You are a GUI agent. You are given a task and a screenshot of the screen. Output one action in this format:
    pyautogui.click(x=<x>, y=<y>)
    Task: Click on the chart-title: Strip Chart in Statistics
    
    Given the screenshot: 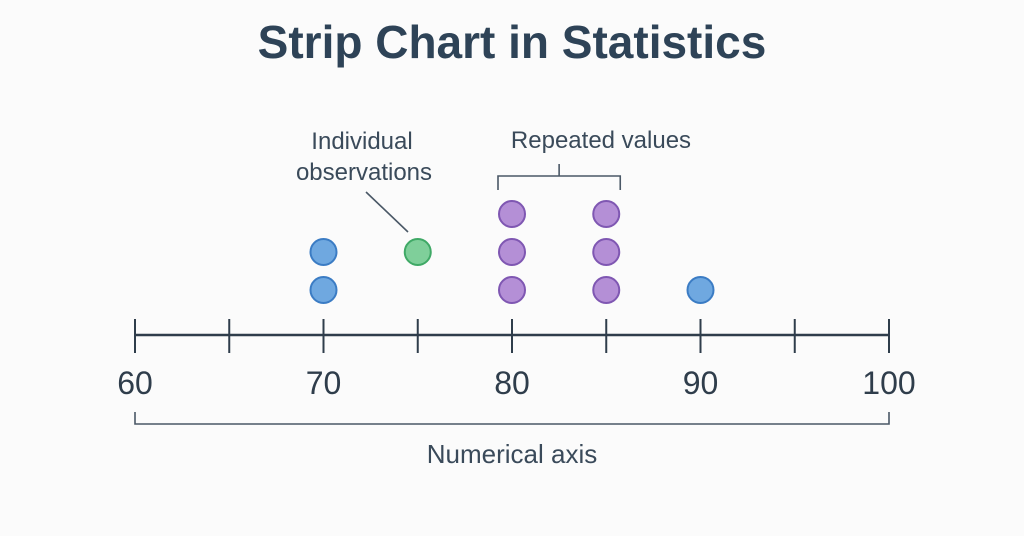 What is the action you would take?
    pyautogui.click(x=512, y=42)
    